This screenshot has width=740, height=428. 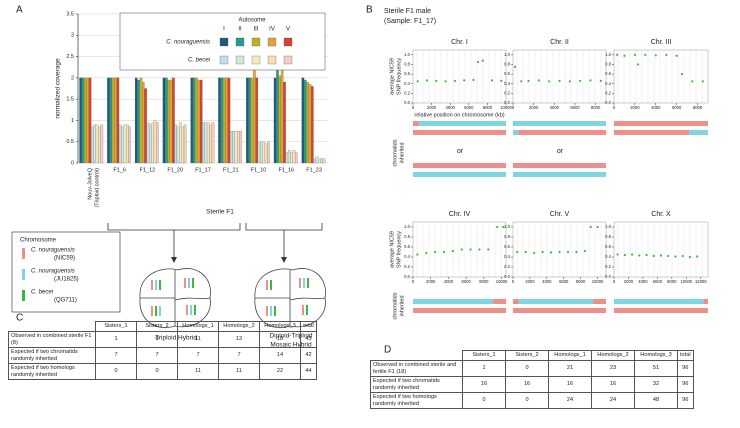 I want to click on table-cell: 48, so click(x=656, y=400).